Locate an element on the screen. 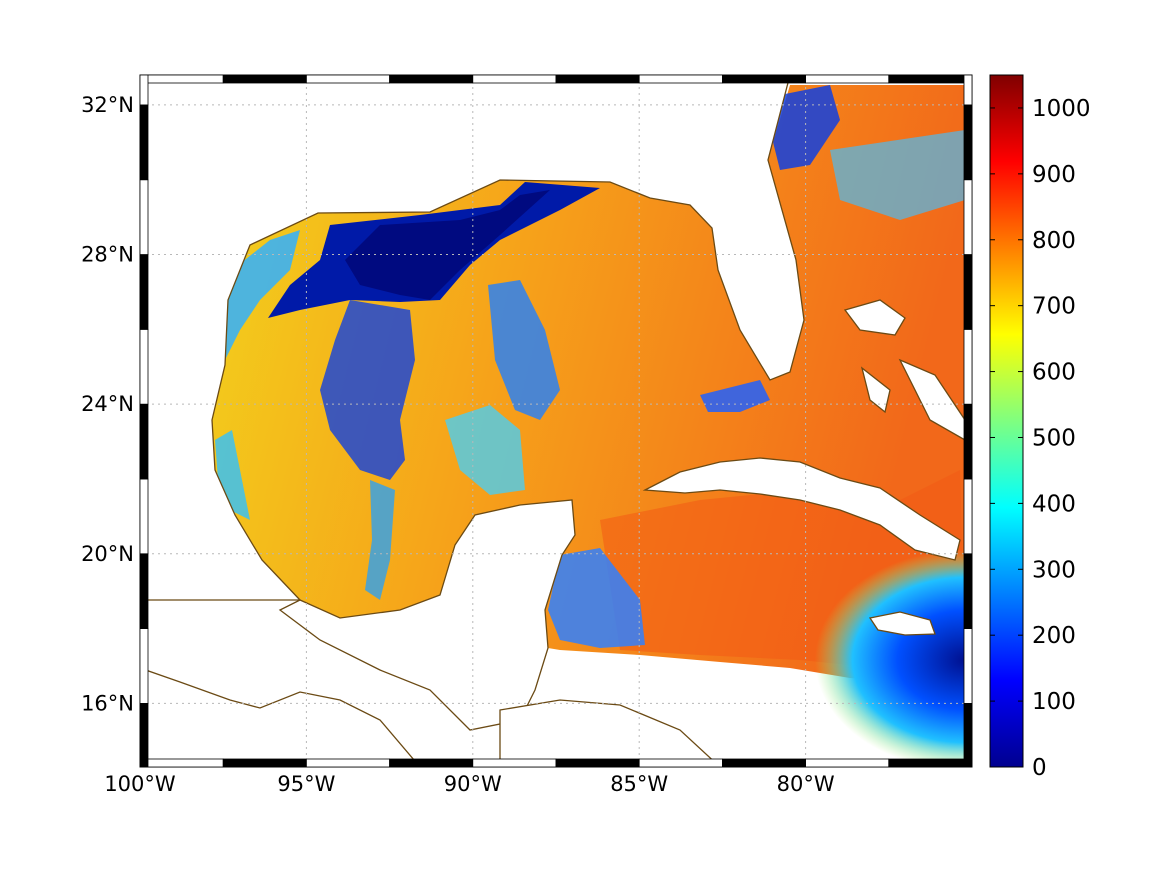  lon-tick-label: 90°W is located at coordinates (473, 784).